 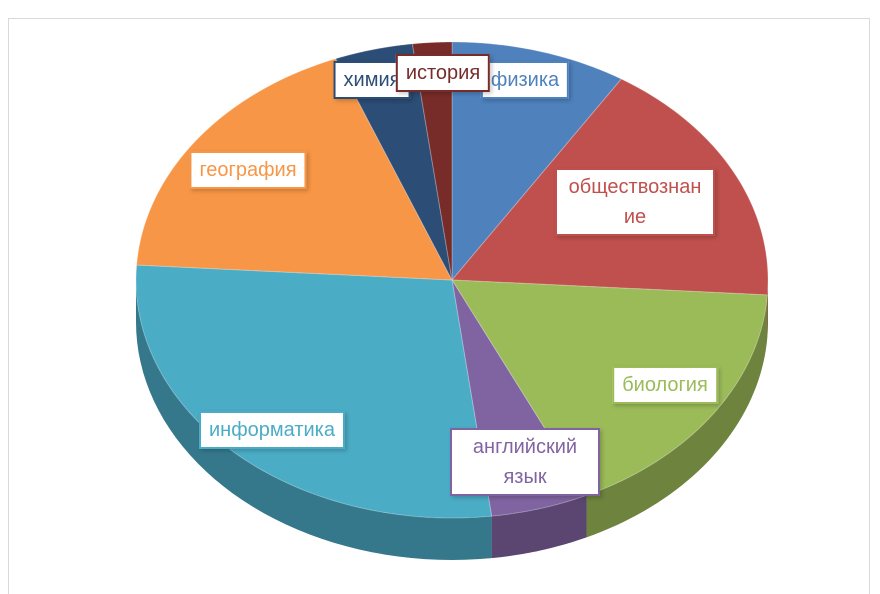 What do you see at coordinates (525, 462) in the screenshot?
I see `slice-label: английский язык` at bounding box center [525, 462].